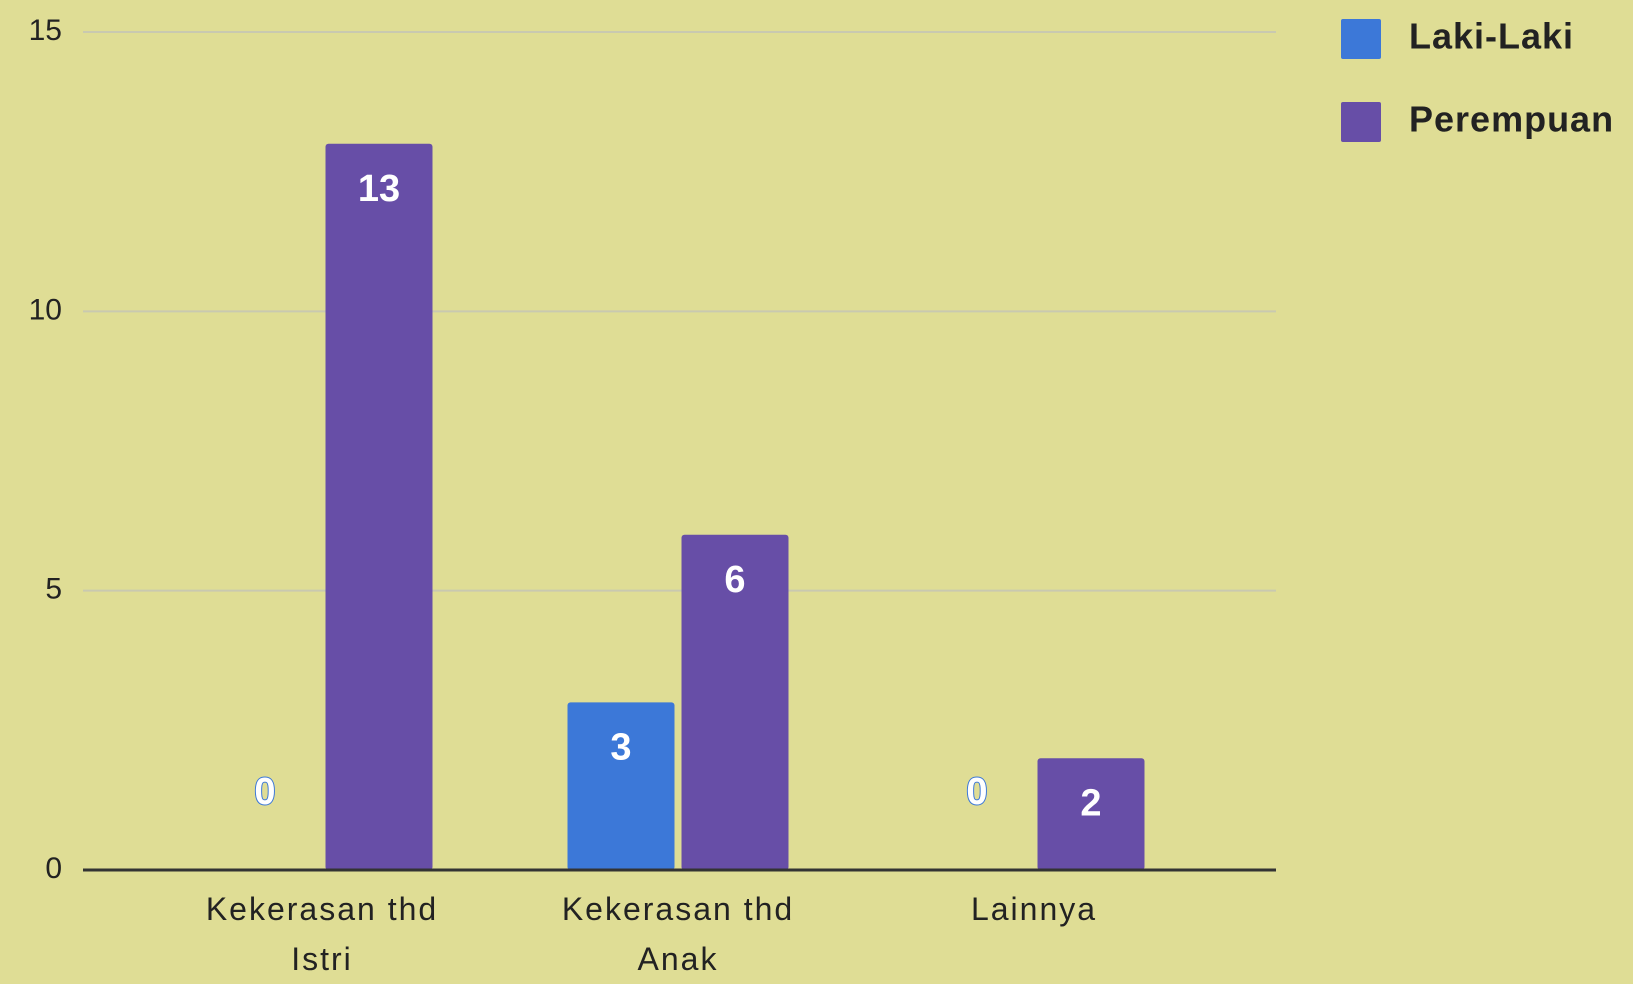 This screenshot has height=984, width=1633. I want to click on x-tick-label: Lainnya, so click(1034, 909).